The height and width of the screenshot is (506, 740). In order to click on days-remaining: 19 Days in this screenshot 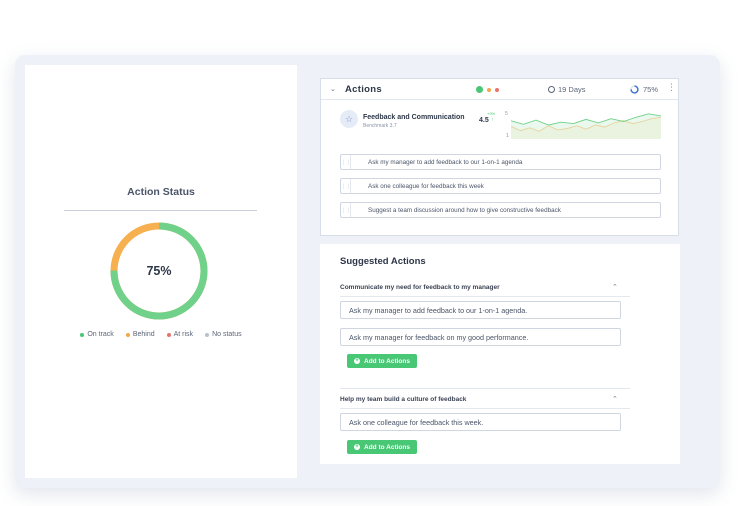, I will do `click(567, 89)`.